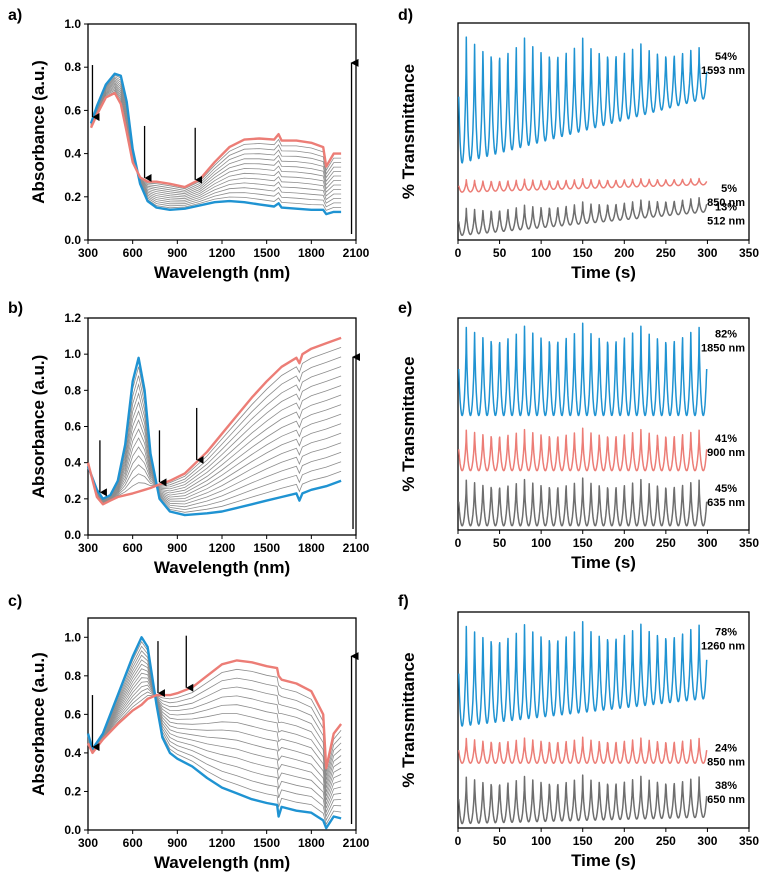 This screenshot has width=761, height=888. I want to click on y-tick-label: 1.0, so click(72, 637).